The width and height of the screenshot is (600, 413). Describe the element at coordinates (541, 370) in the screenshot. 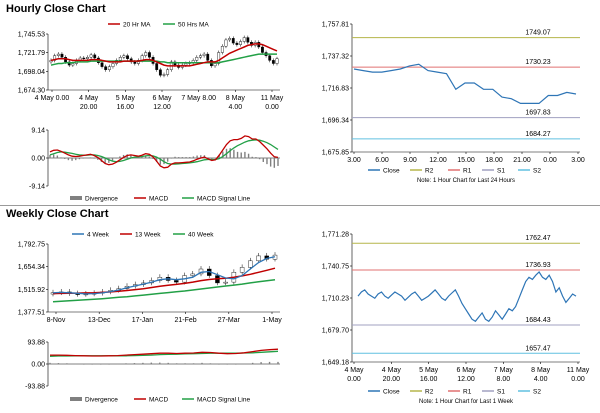

I see `x-tick-label: 8 May` at that location.